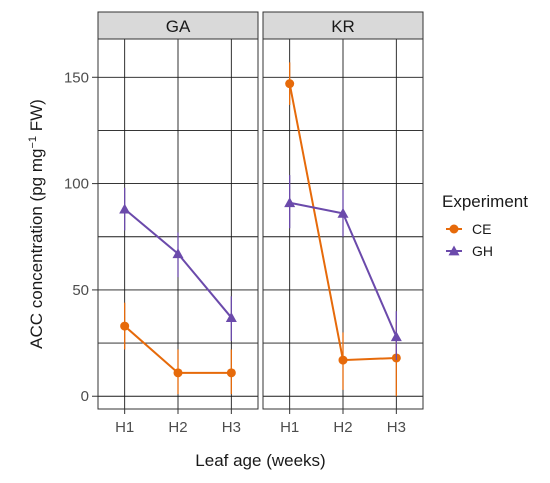 The image size is (550, 483). Describe the element at coordinates (76, 184) in the screenshot. I see `y-tick-label: 100` at that location.